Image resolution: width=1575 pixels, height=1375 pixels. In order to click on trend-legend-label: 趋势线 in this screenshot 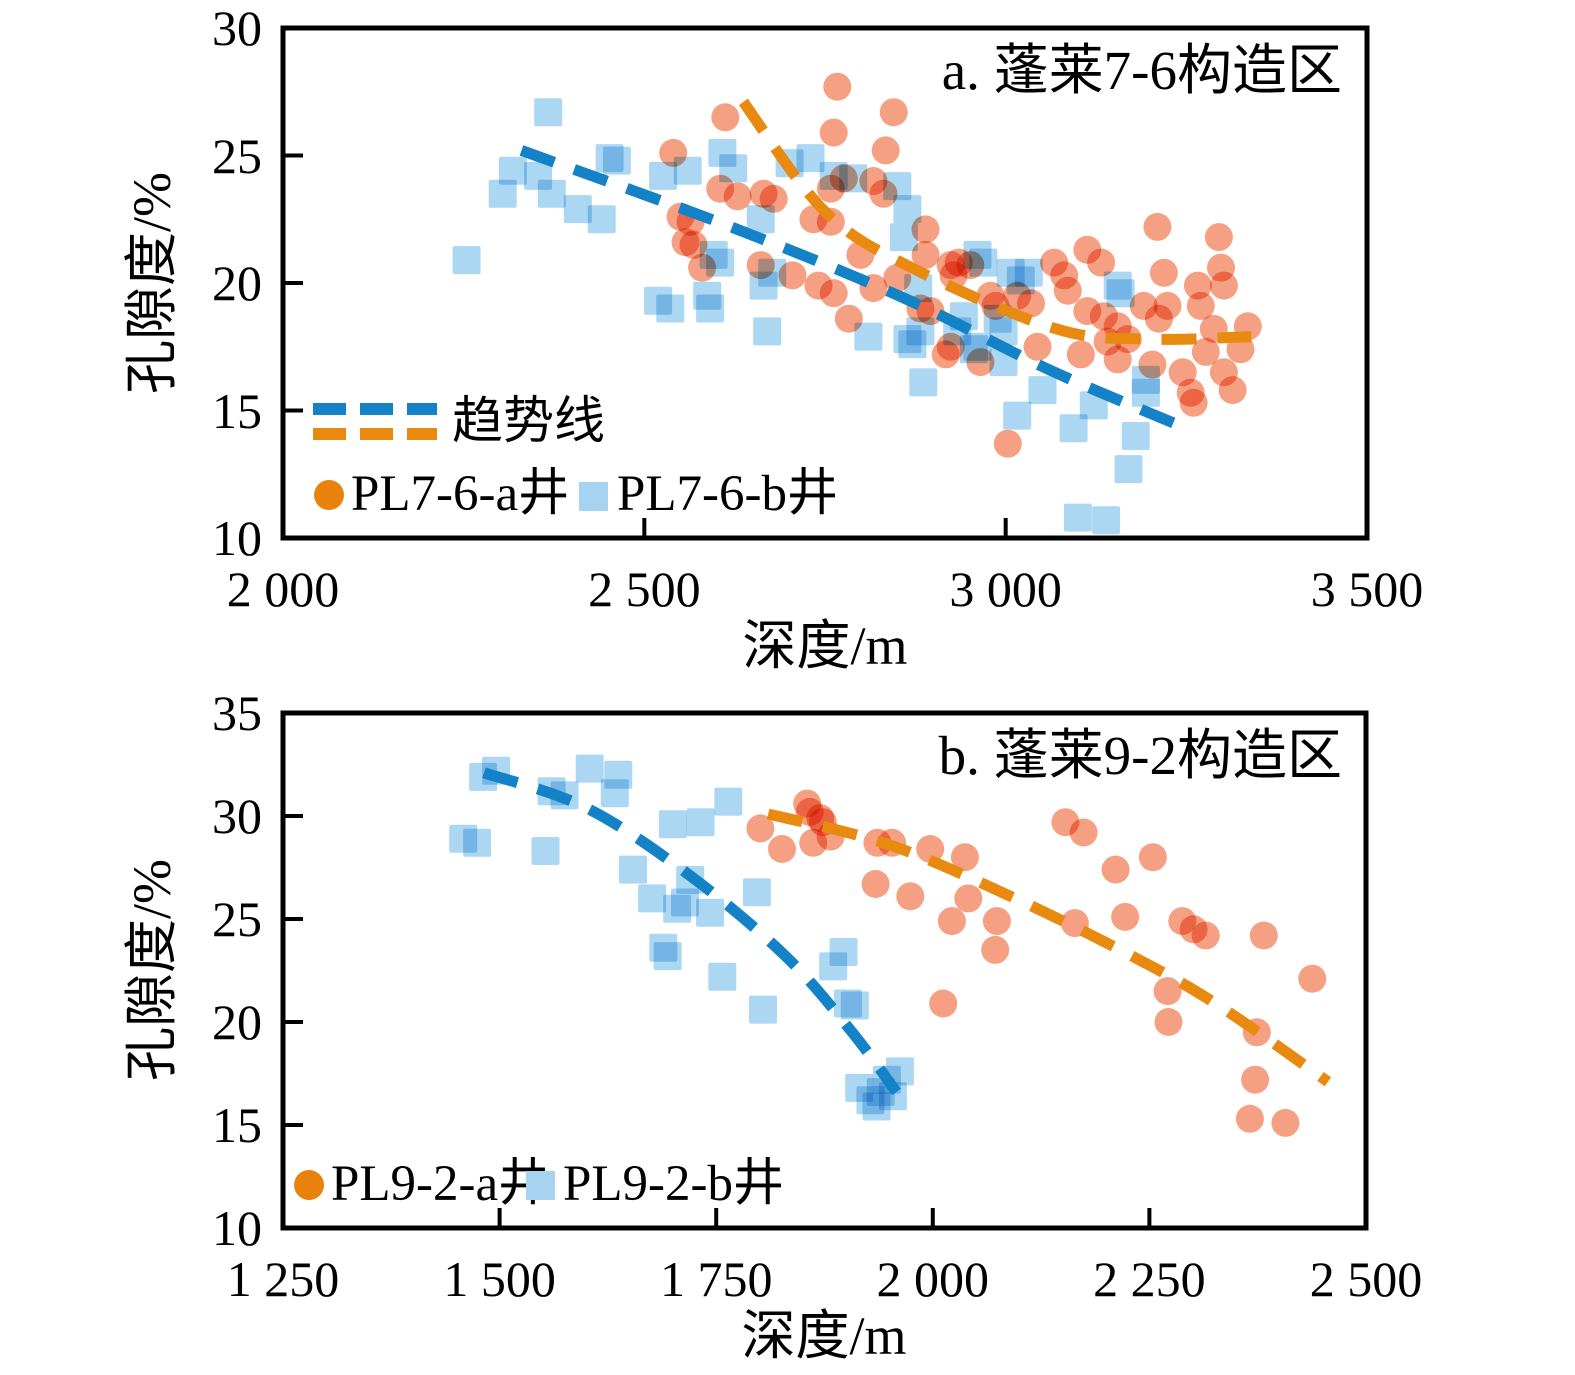, I will do `click(529, 422)`.